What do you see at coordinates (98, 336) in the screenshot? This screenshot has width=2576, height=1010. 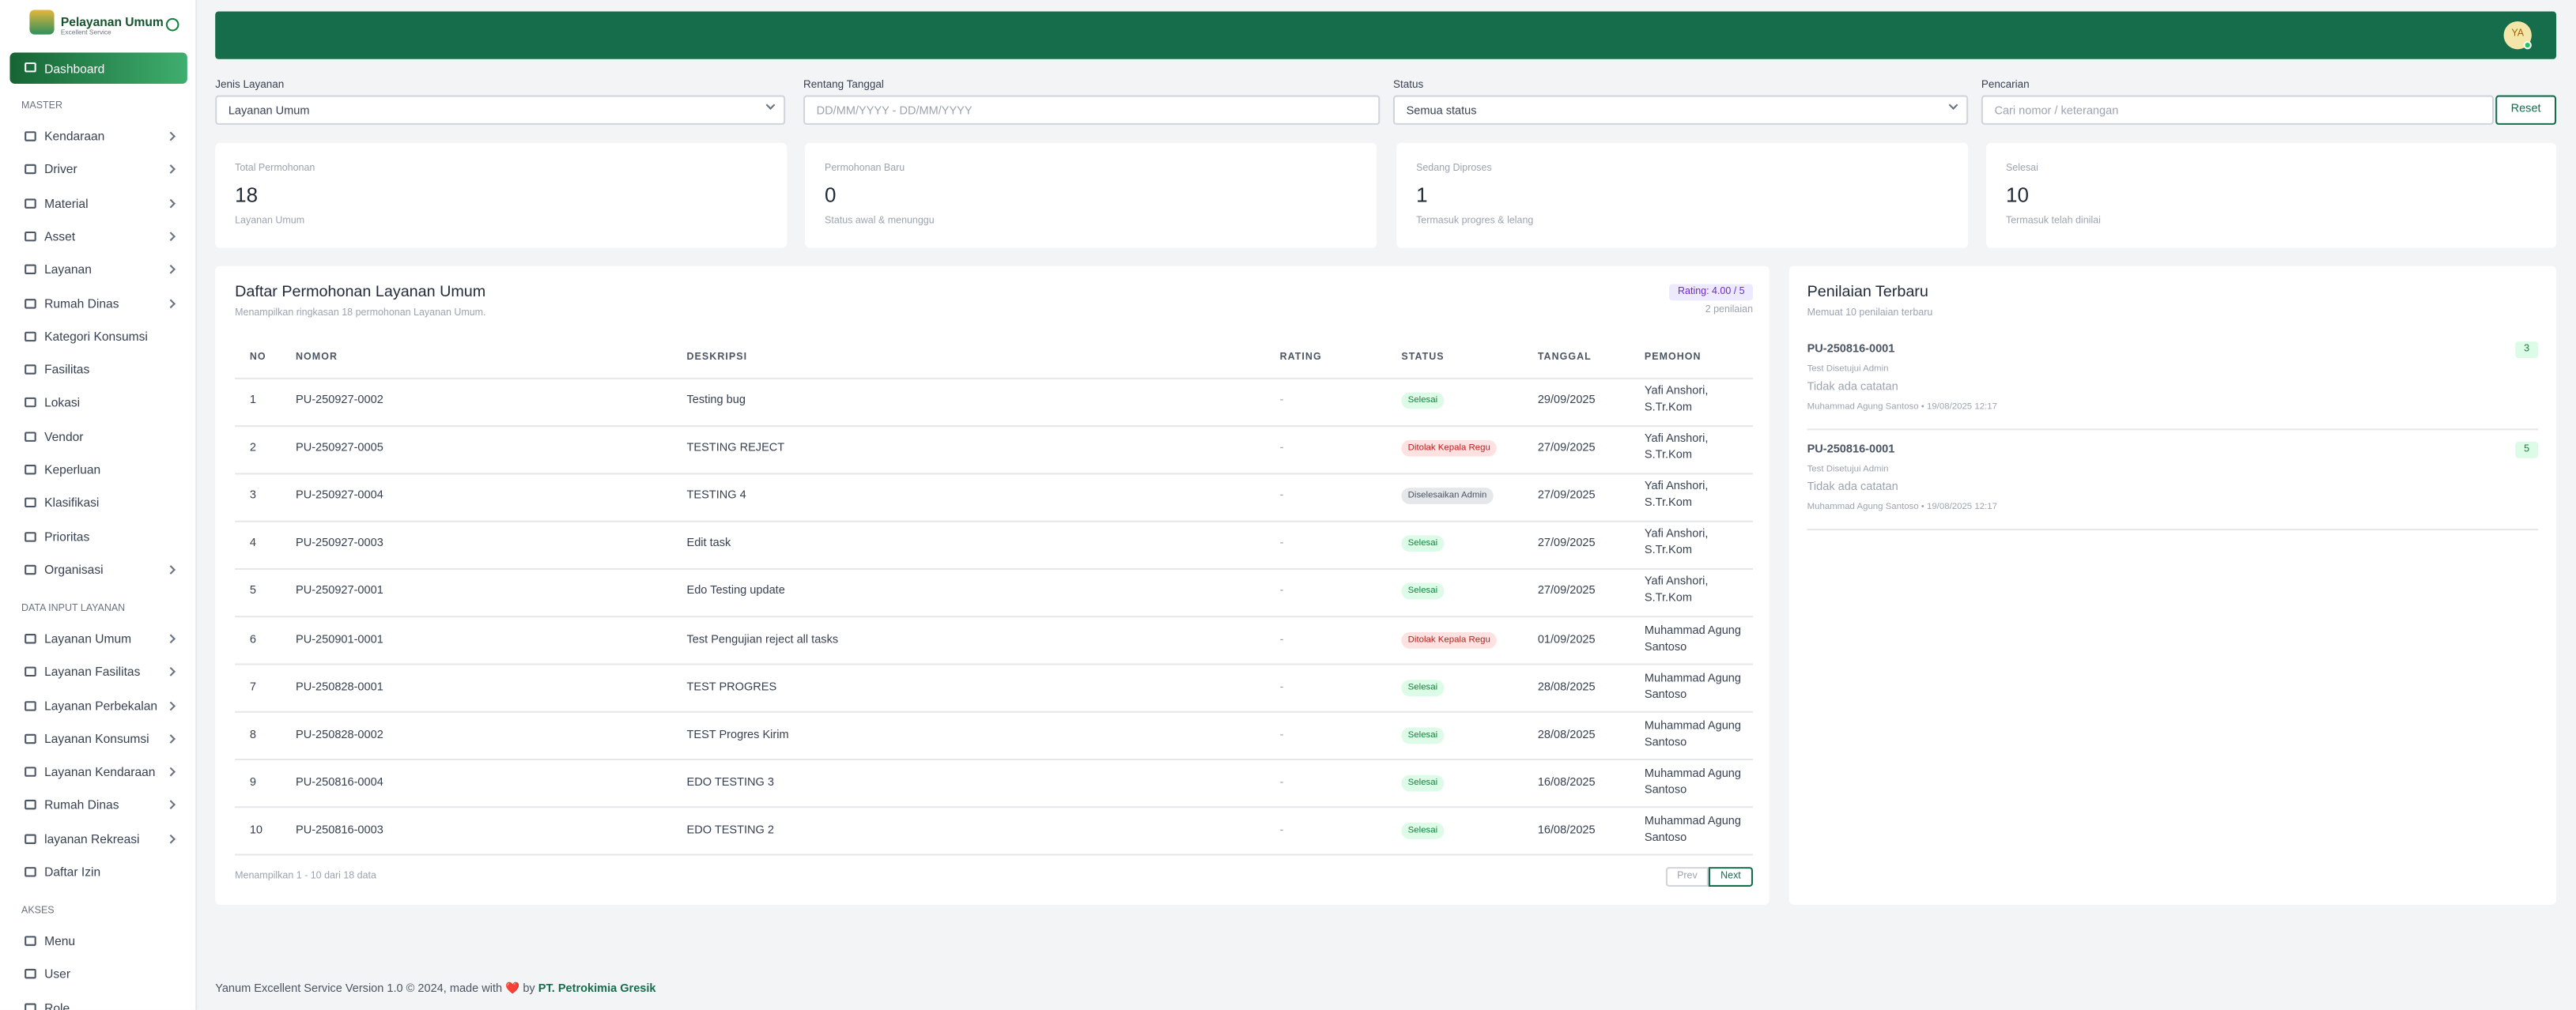 I see `nav-item: Kategori Konsumsi` at bounding box center [98, 336].